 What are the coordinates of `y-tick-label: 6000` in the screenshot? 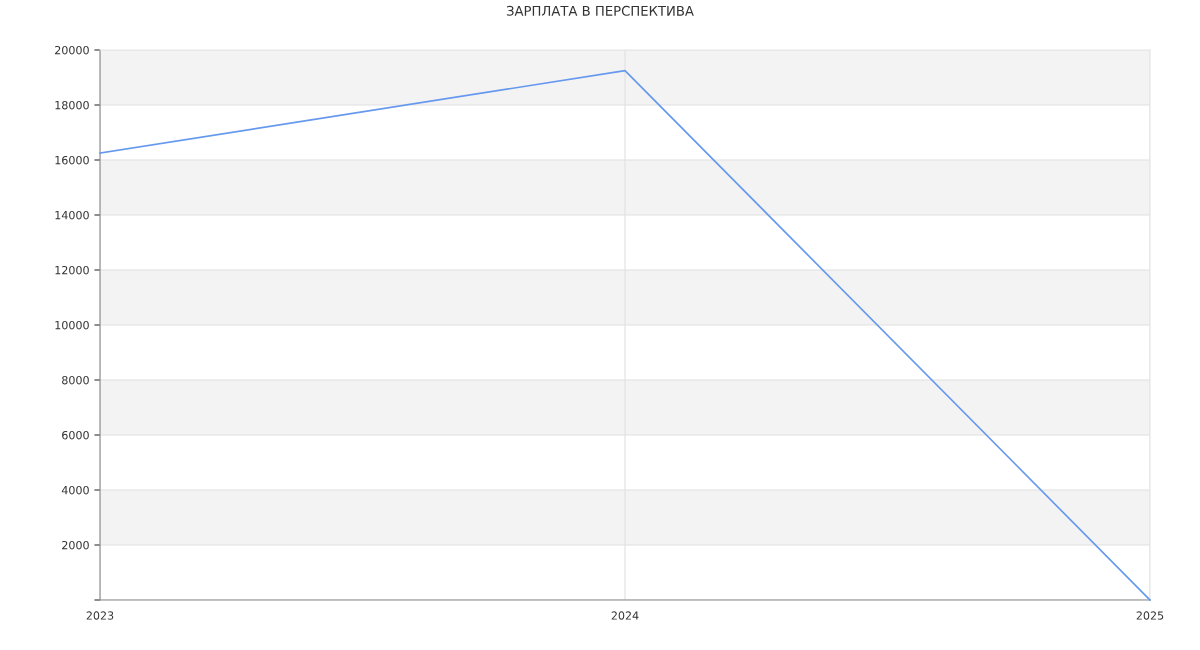 It's located at (75, 435).